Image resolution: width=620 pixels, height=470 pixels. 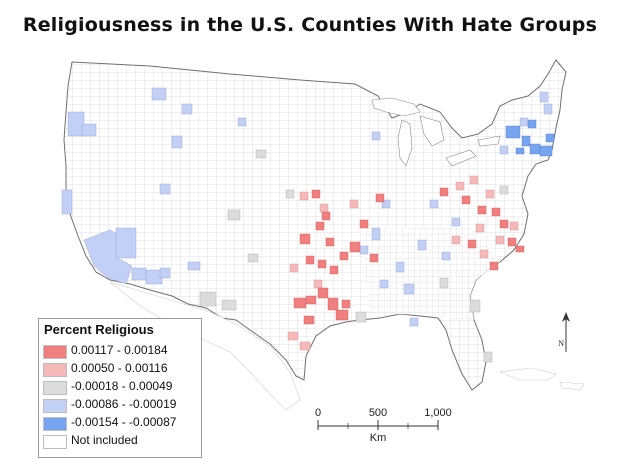 I want to click on lake-erie, so click(x=461, y=158).